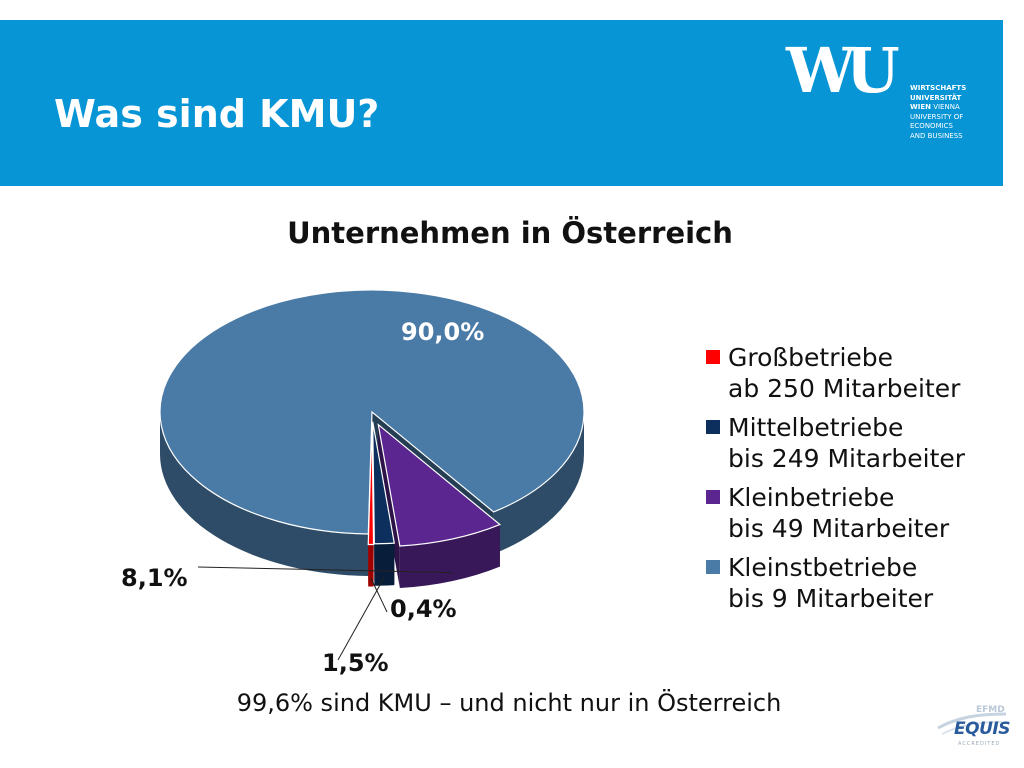 The width and height of the screenshot is (1024, 768). I want to click on slice-label-grossbetriebe: 0,4%, so click(423, 609).